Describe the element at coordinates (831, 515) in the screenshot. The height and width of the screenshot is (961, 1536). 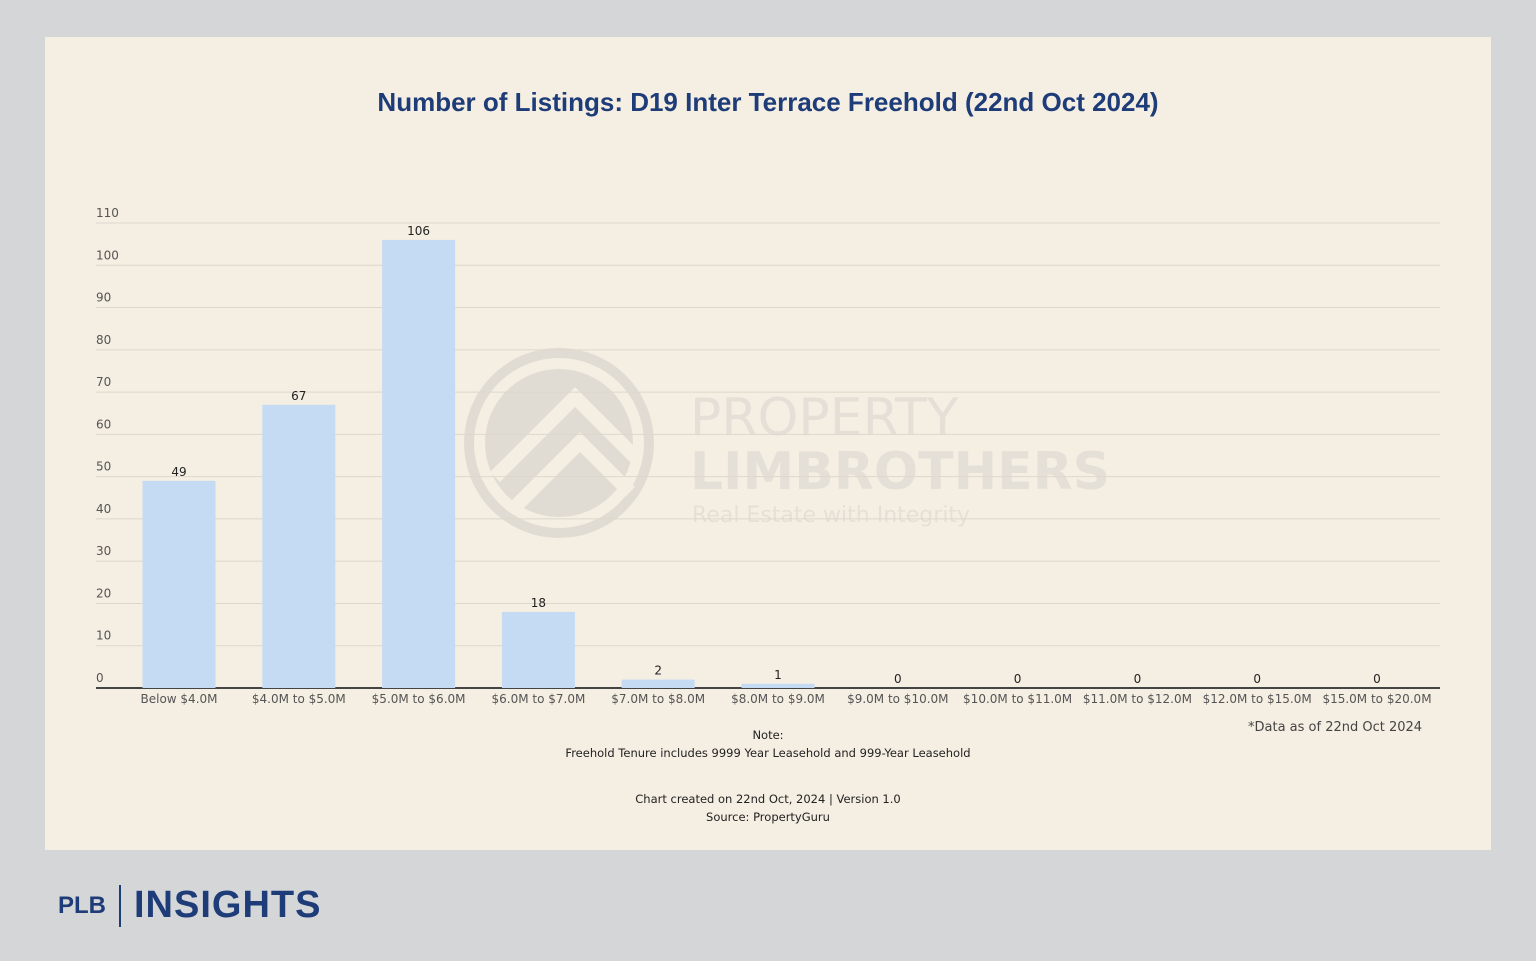
I see `watermark-line3: Real Estate with Integrity` at that location.